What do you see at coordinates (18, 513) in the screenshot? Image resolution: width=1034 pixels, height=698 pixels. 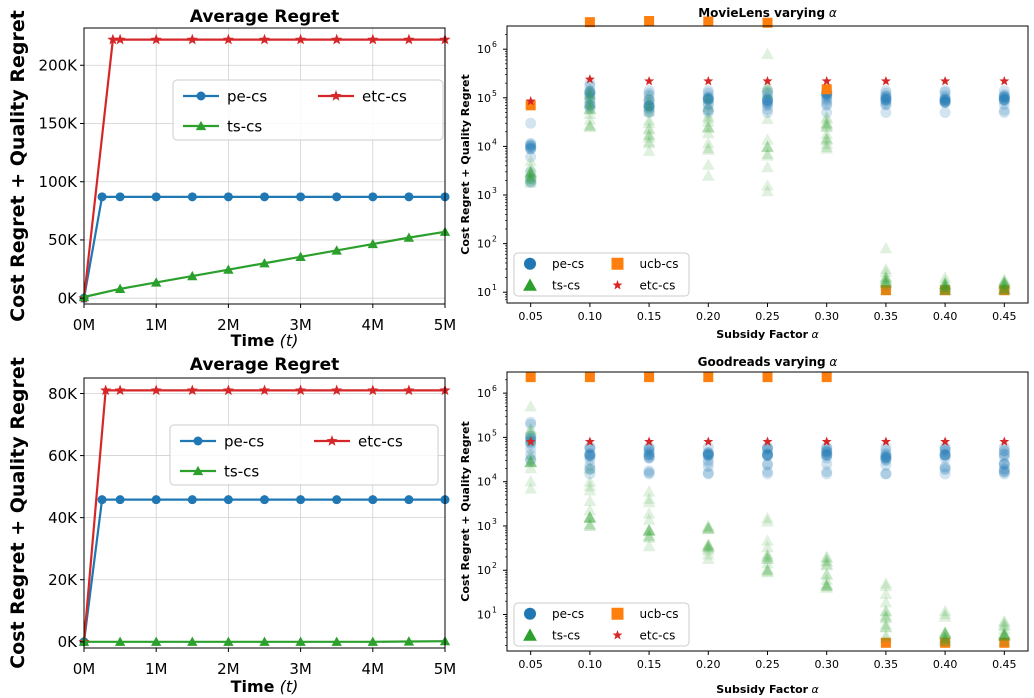 I see `y-axis-label: Cost Regret + Quality Regret` at bounding box center [18, 513].